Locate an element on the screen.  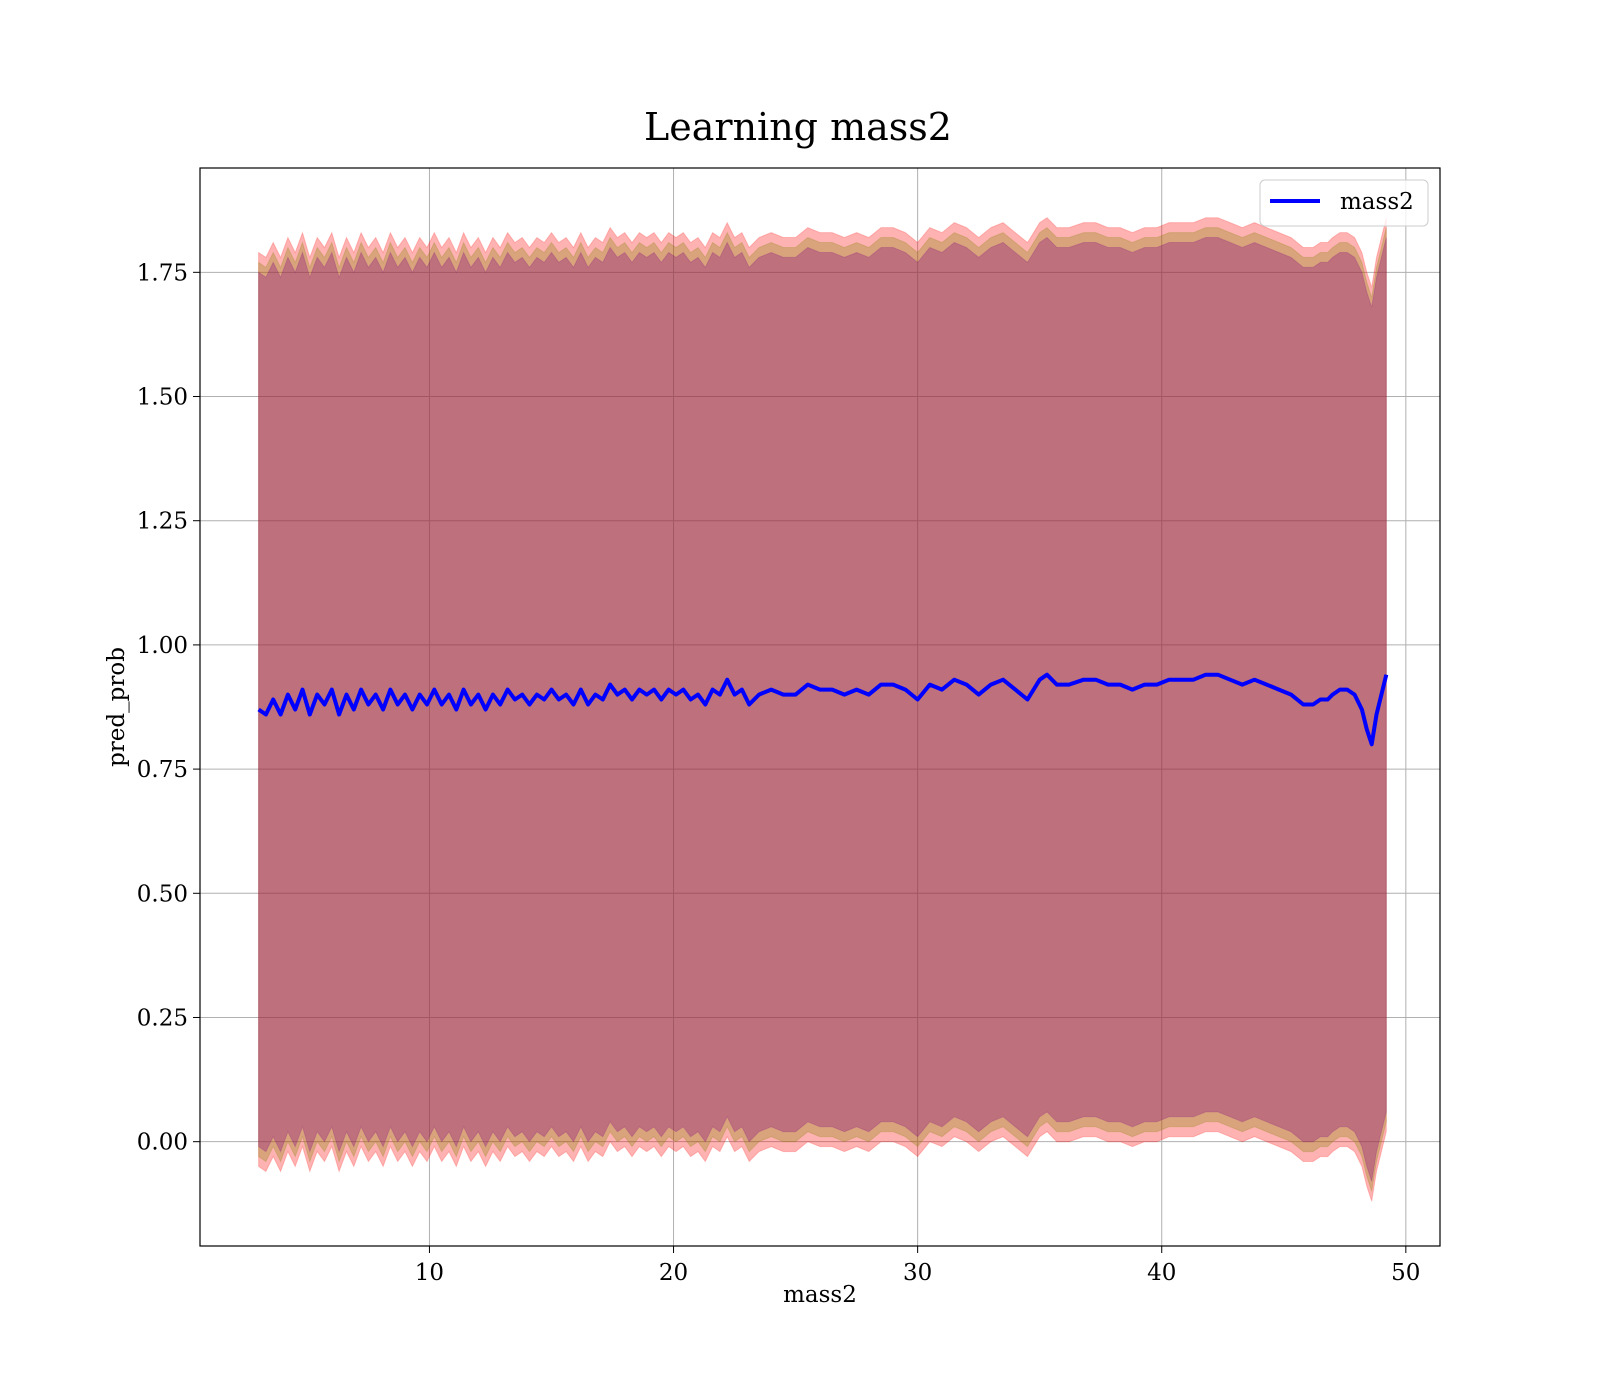
x-tick-label: 30 is located at coordinates (917, 1273).